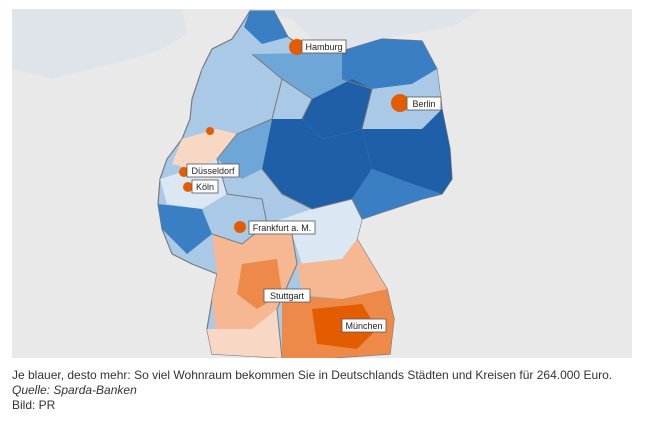 The width and height of the screenshot is (647, 427). Describe the element at coordinates (239, 94) in the screenshot. I see `region-lower-saxony-west` at that location.